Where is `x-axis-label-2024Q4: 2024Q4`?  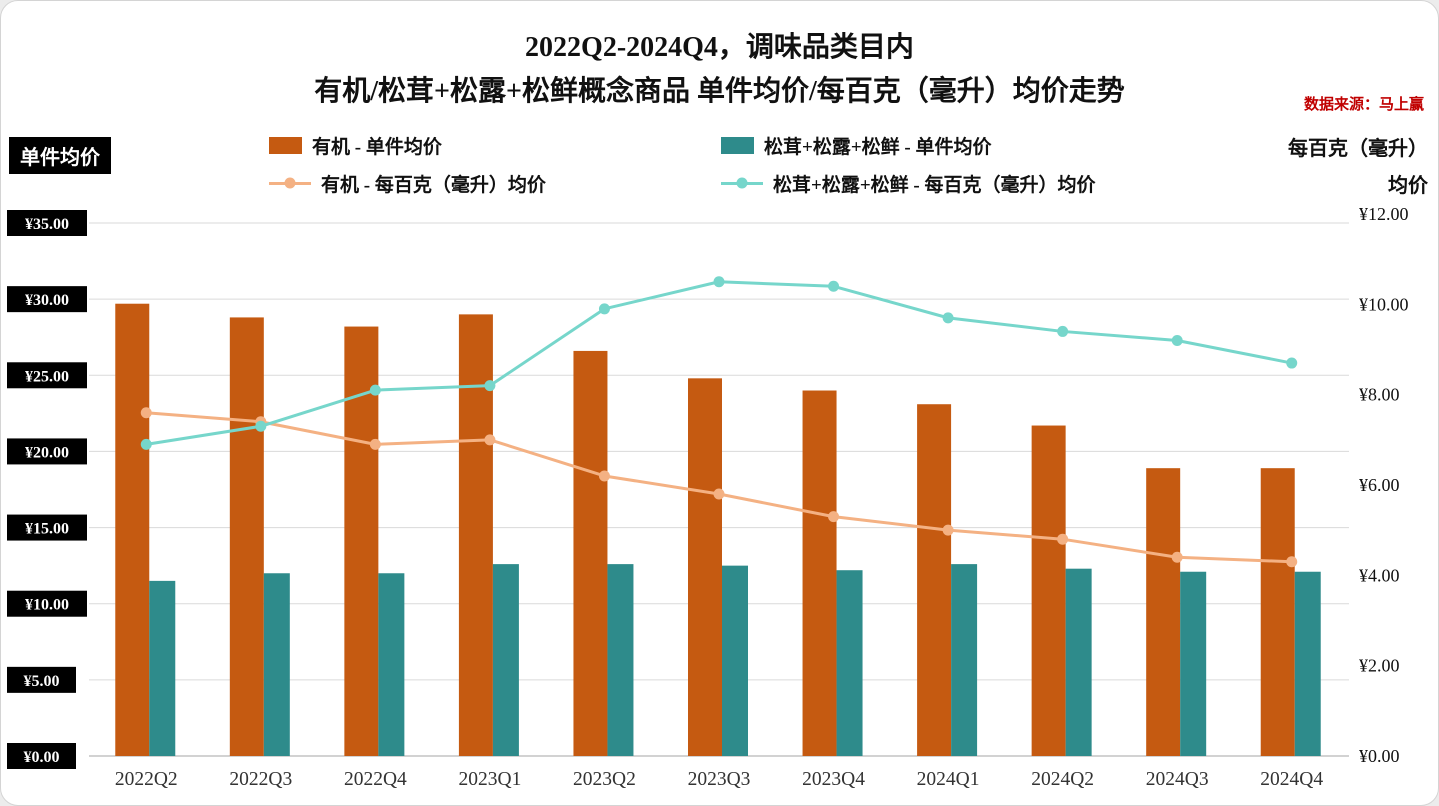
x-axis-label-2024Q4: 2024Q4 is located at coordinates (1291, 779).